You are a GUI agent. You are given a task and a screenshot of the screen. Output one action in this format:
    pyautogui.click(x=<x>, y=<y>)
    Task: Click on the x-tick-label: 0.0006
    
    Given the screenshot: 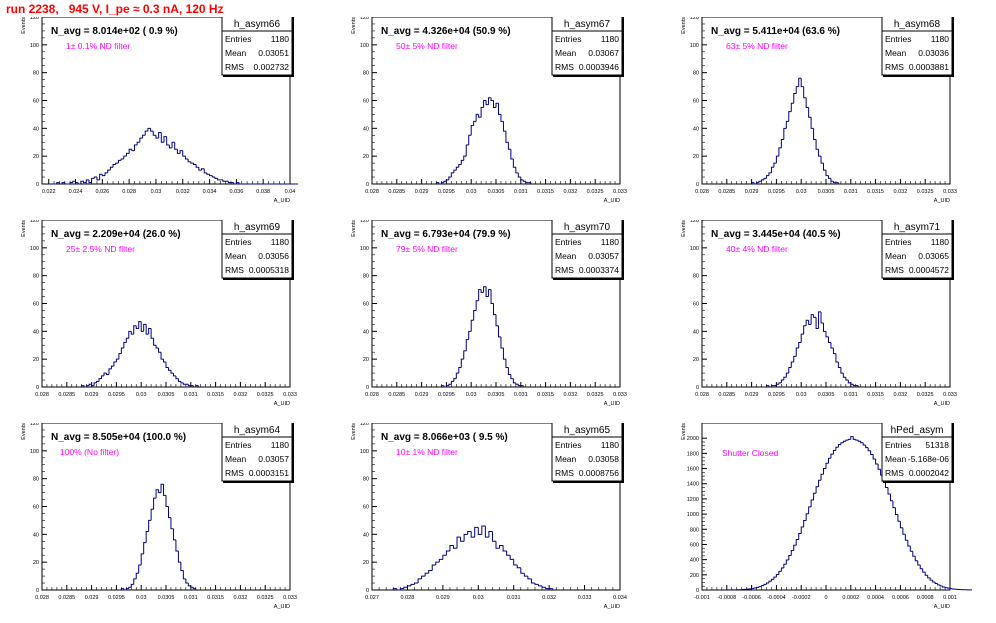 What is the action you would take?
    pyautogui.click(x=900, y=598)
    